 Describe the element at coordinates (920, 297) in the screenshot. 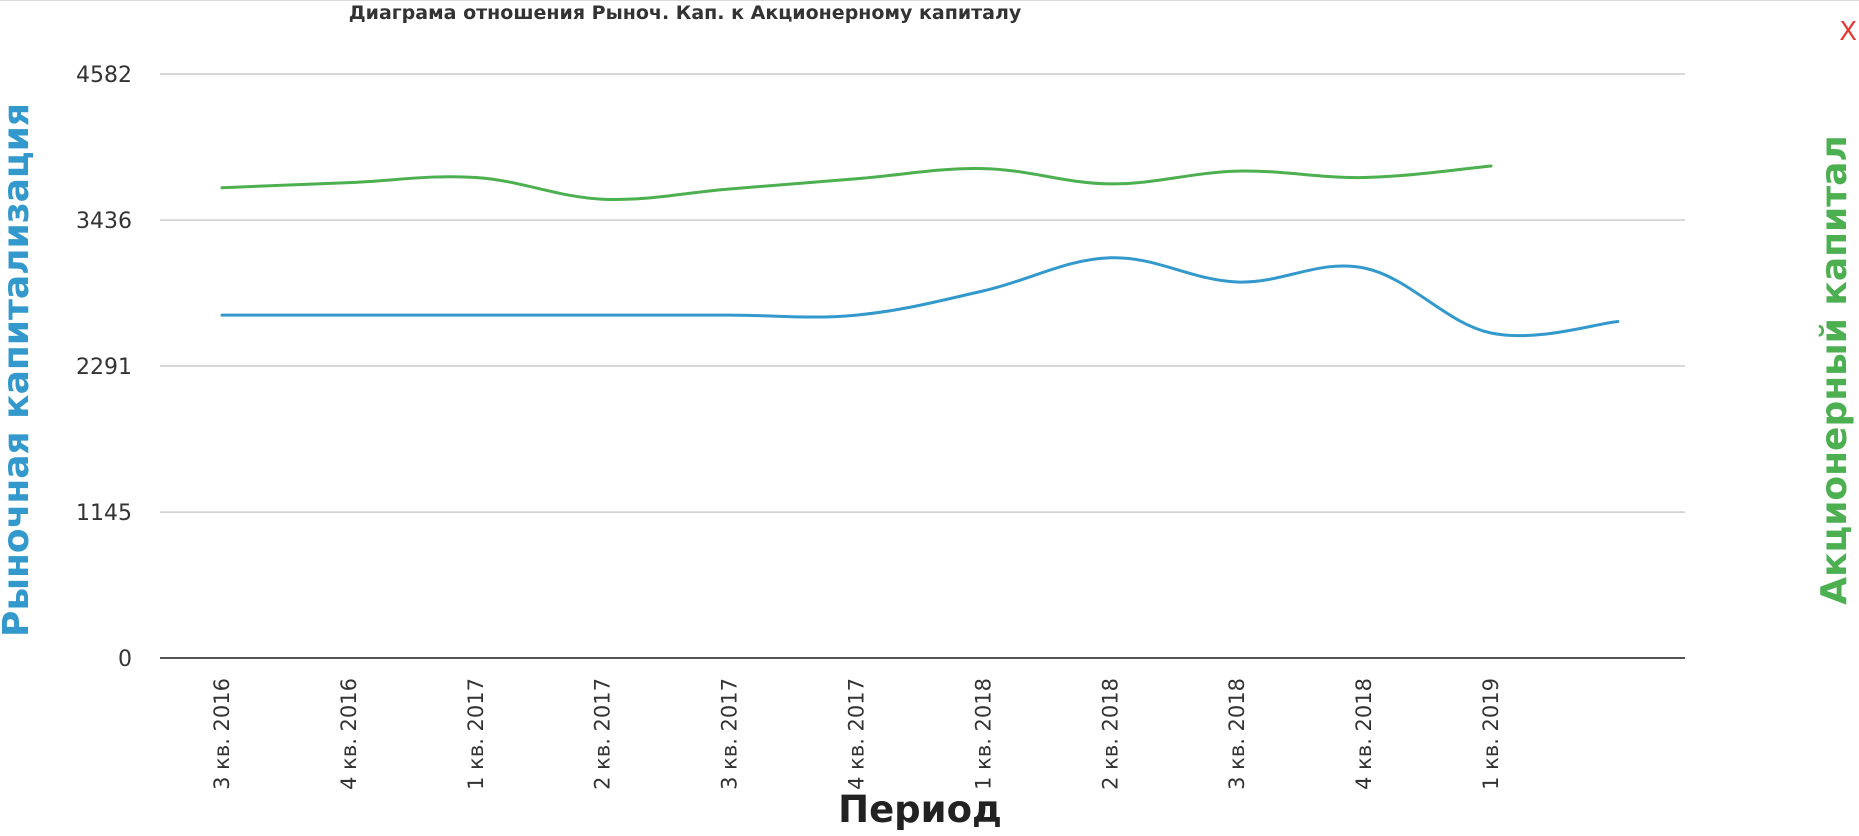

I see `series-line-market-cap` at that location.